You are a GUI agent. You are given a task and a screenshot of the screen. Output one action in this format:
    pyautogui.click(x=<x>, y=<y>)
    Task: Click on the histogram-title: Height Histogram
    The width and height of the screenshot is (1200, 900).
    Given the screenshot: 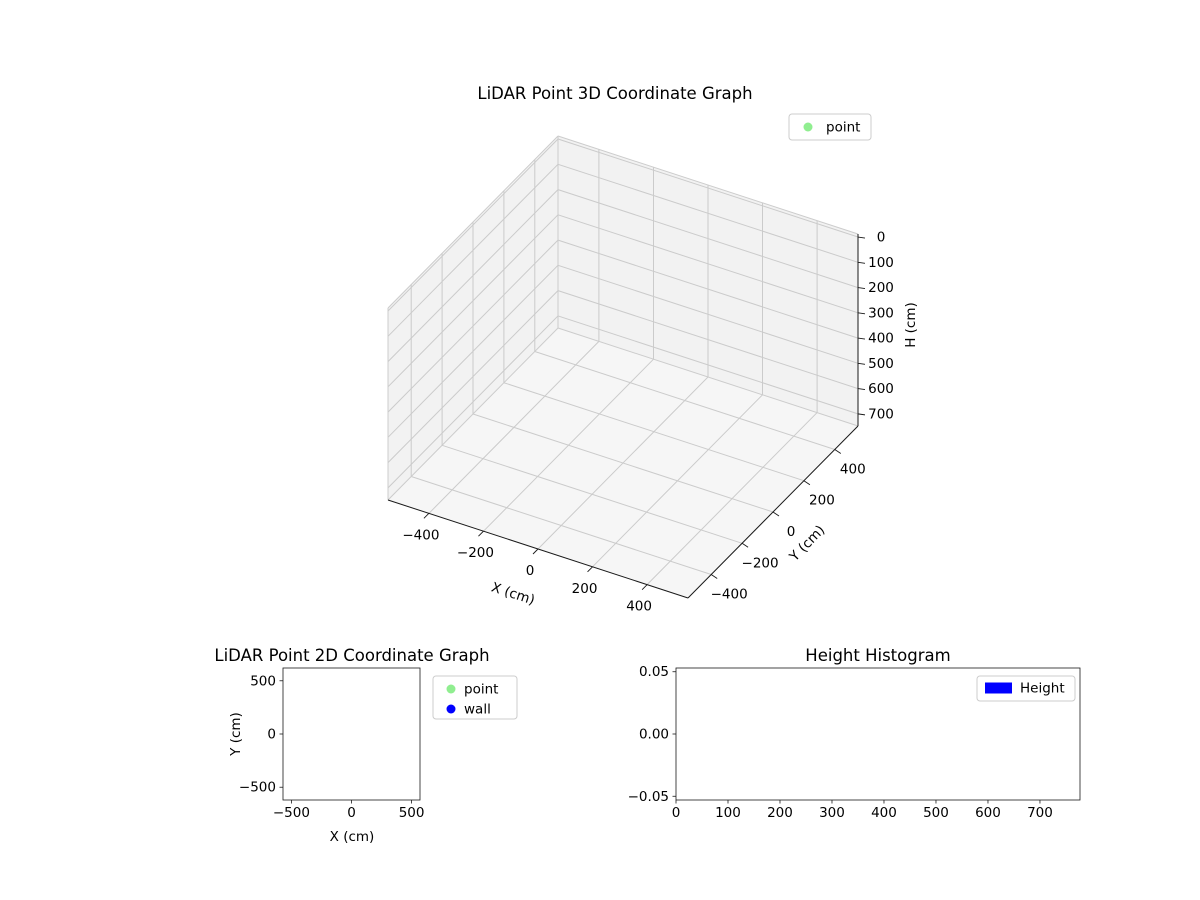 What is the action you would take?
    pyautogui.click(x=877, y=655)
    